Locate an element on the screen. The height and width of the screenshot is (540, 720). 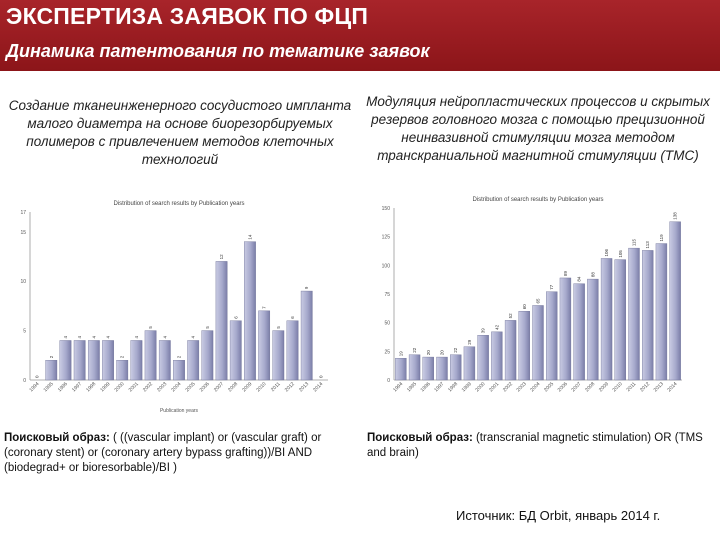
data-label: 115 is located at coordinates (634, 242).